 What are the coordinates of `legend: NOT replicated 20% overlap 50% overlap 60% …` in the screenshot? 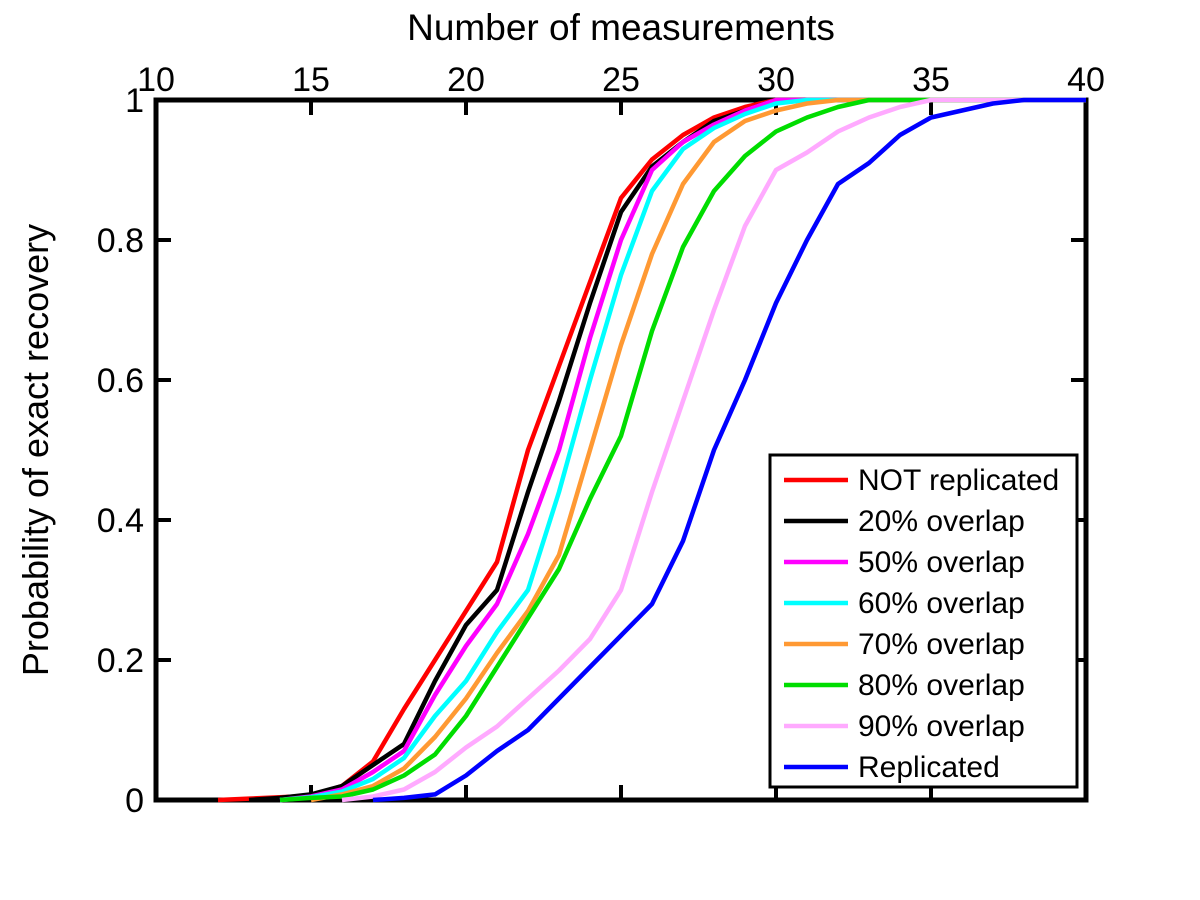 It's located at (923, 621).